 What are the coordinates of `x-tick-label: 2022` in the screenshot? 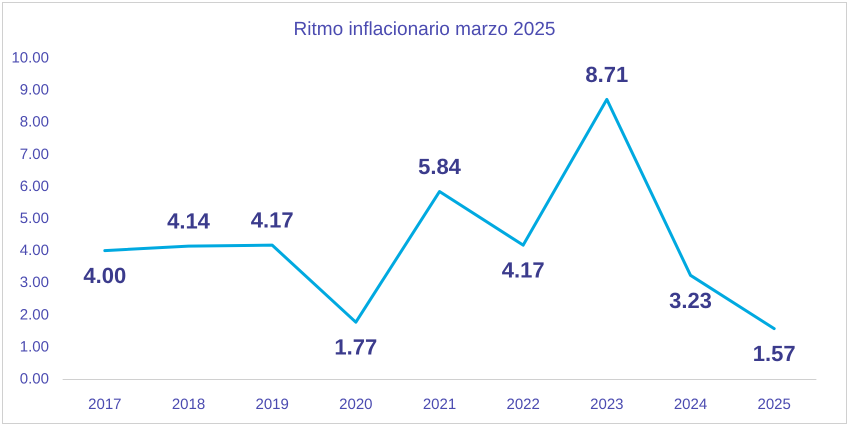 It's located at (523, 404).